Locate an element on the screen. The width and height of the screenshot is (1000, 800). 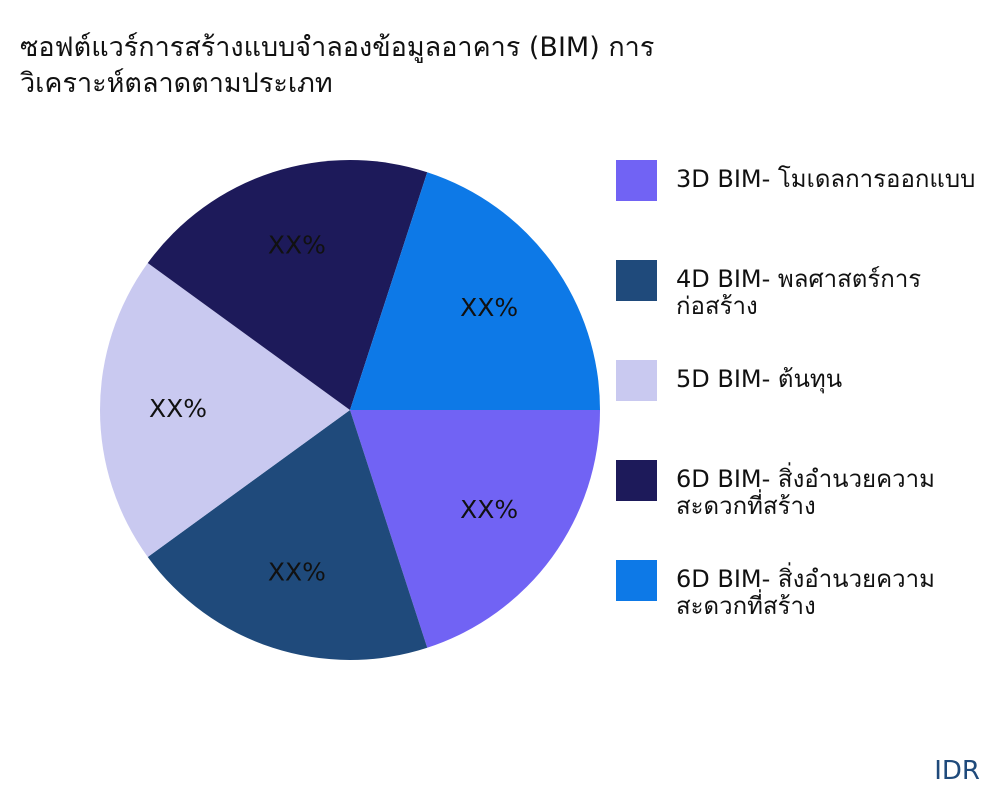
legend-label: 3D BIM- โมเดลการออกแบบ is located at coordinates (826, 179).